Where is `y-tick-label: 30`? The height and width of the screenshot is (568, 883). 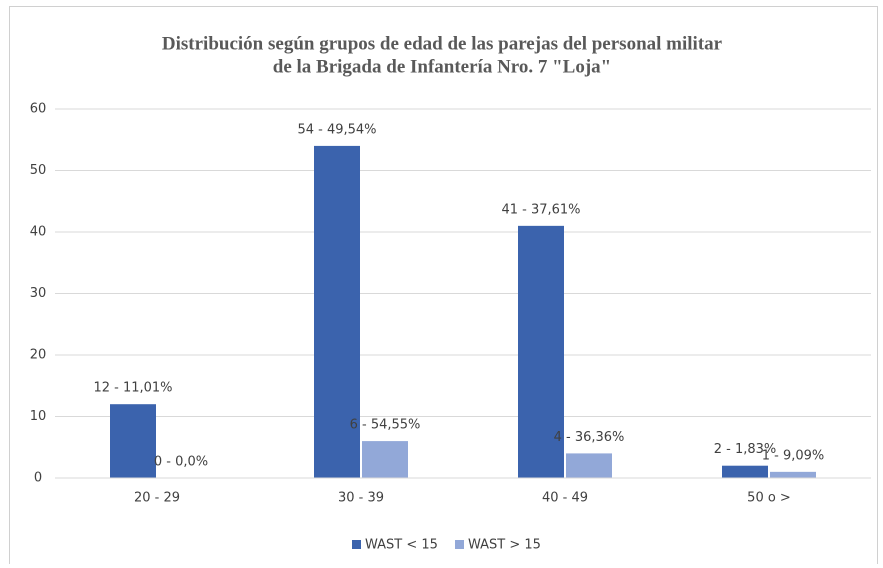 y-tick-label: 30 is located at coordinates (38, 293).